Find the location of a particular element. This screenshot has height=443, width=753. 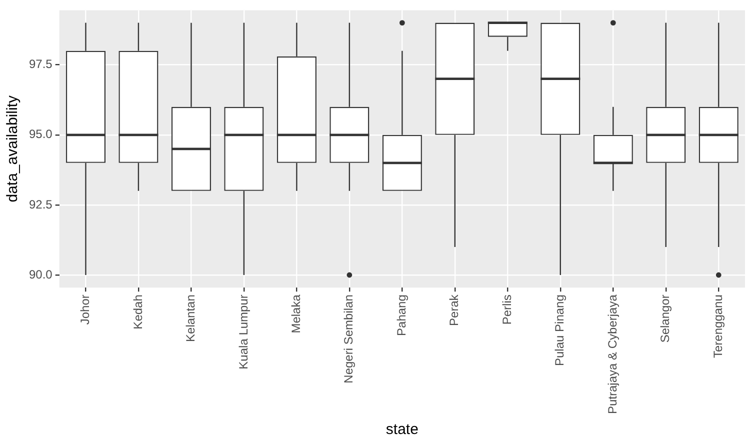

x-axis-title: state is located at coordinates (402, 429).